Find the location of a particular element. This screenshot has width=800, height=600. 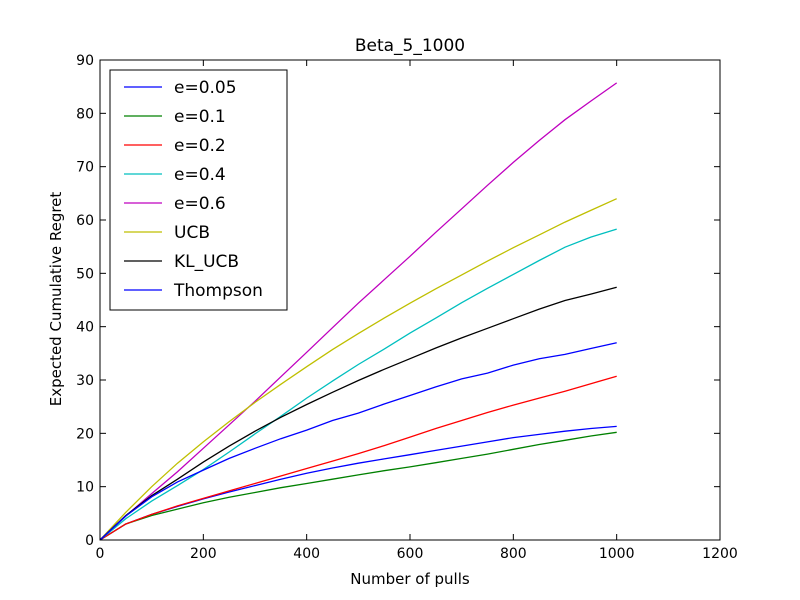

legend-label-2: e=0.2 is located at coordinates (200, 146).